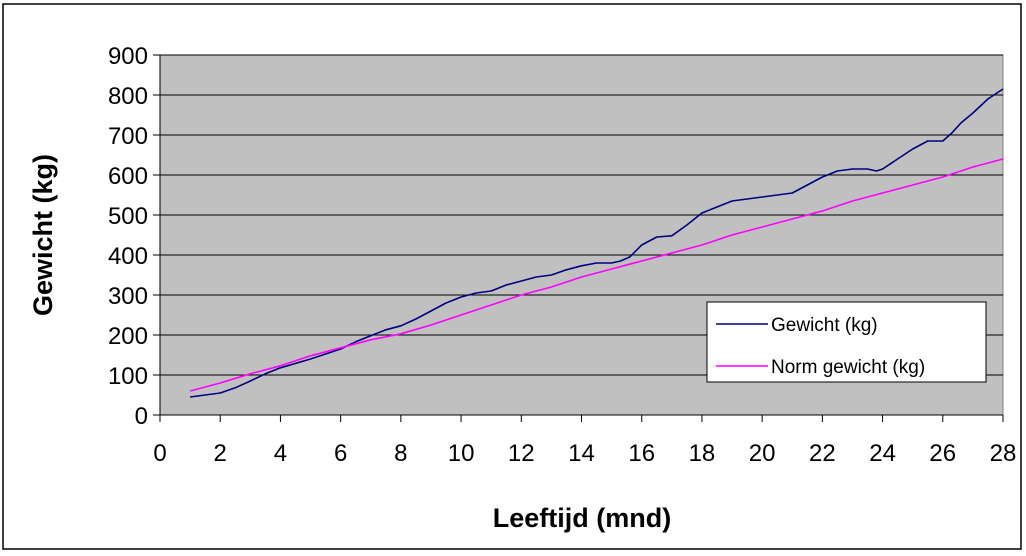 The image size is (1026, 556). Describe the element at coordinates (521, 453) in the screenshot. I see `x-tick-label: 12` at that location.